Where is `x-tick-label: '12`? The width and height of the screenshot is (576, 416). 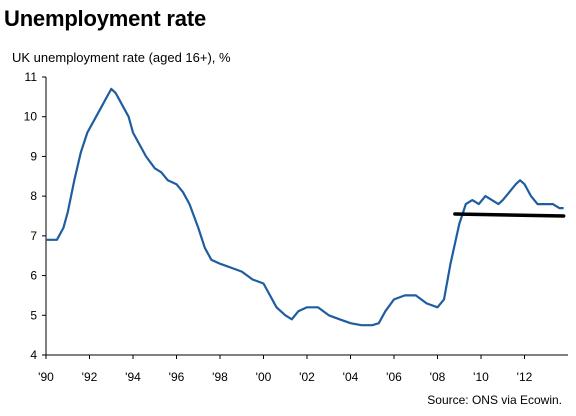 x-tick-label: '12 is located at coordinates (525, 377).